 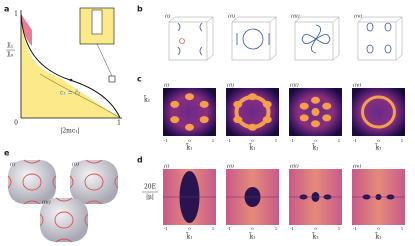 I want to click on heatmap, so click(x=378, y=112).